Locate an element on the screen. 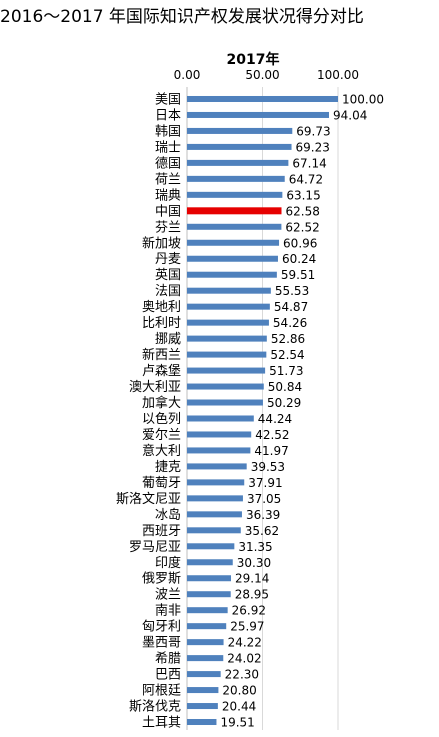  data-label: 39.53 is located at coordinates (268, 467).